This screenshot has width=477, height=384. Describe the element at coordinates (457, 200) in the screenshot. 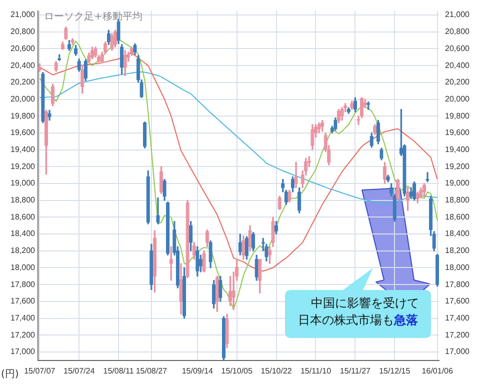

I see `y2-tick-label: 18,800` at that location.